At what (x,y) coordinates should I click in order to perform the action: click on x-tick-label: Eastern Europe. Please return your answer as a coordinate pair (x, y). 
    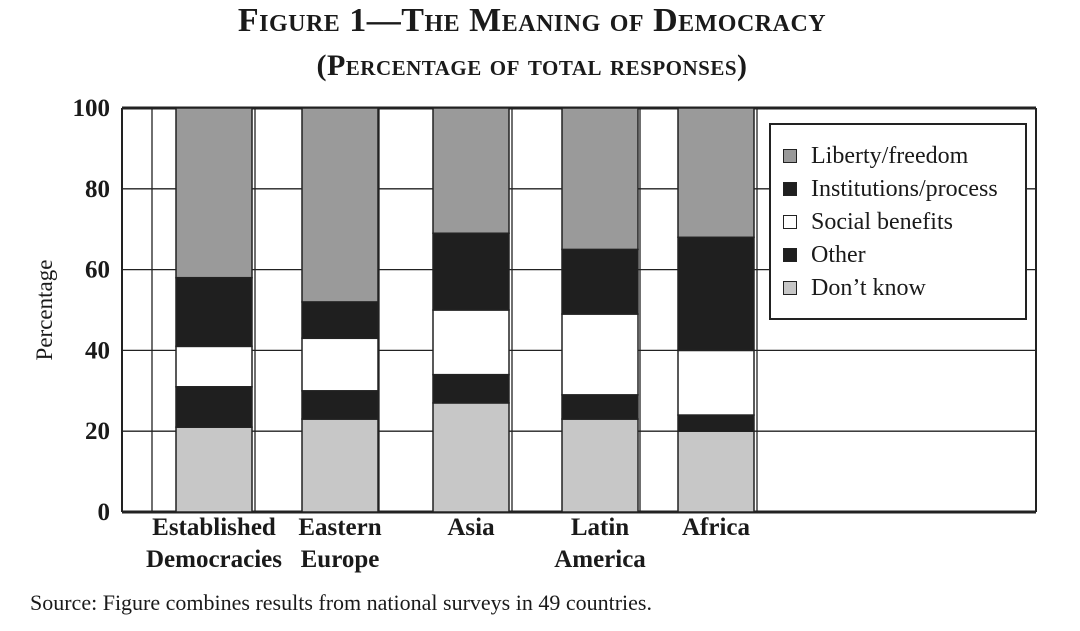
    Looking at the image, I should click on (340, 543).